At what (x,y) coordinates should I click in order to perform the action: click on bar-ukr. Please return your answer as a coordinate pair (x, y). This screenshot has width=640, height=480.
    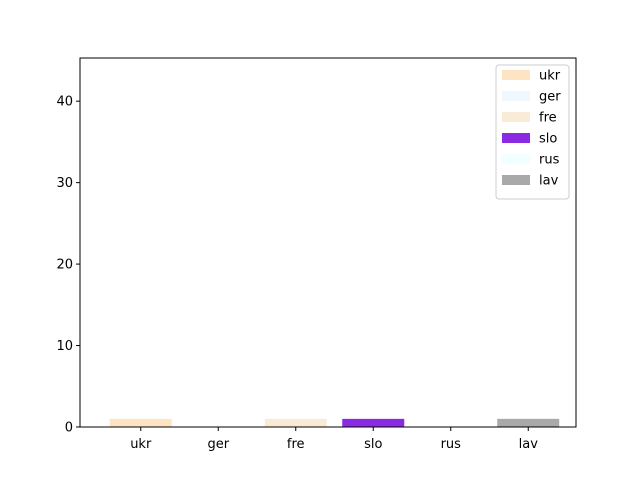
    Looking at the image, I should click on (140, 422).